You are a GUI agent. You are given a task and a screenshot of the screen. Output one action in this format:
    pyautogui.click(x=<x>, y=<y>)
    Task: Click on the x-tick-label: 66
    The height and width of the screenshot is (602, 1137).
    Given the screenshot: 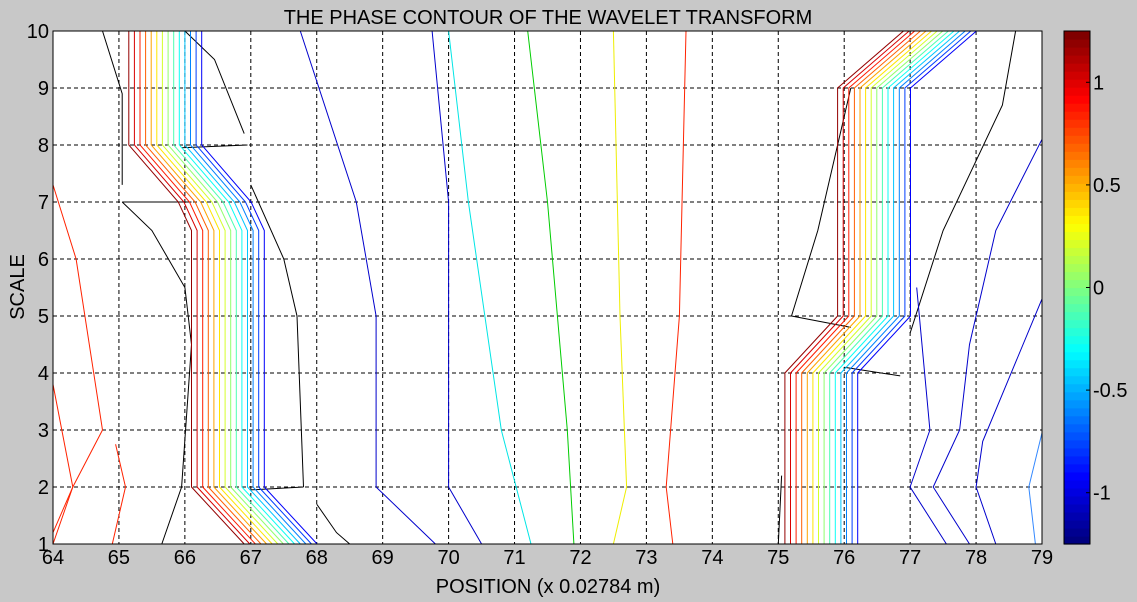 What is the action you would take?
    pyautogui.click(x=185, y=558)
    